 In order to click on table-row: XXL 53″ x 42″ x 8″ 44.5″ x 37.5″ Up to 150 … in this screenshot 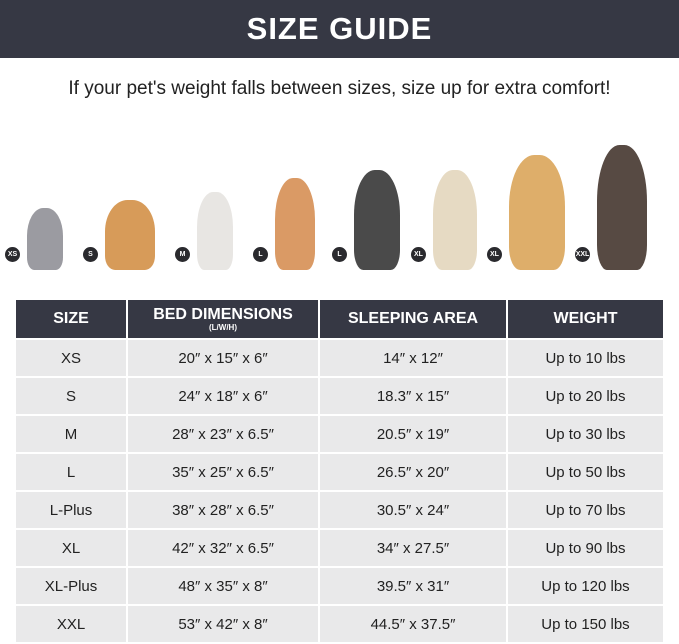, I will do `click(339, 624)`.